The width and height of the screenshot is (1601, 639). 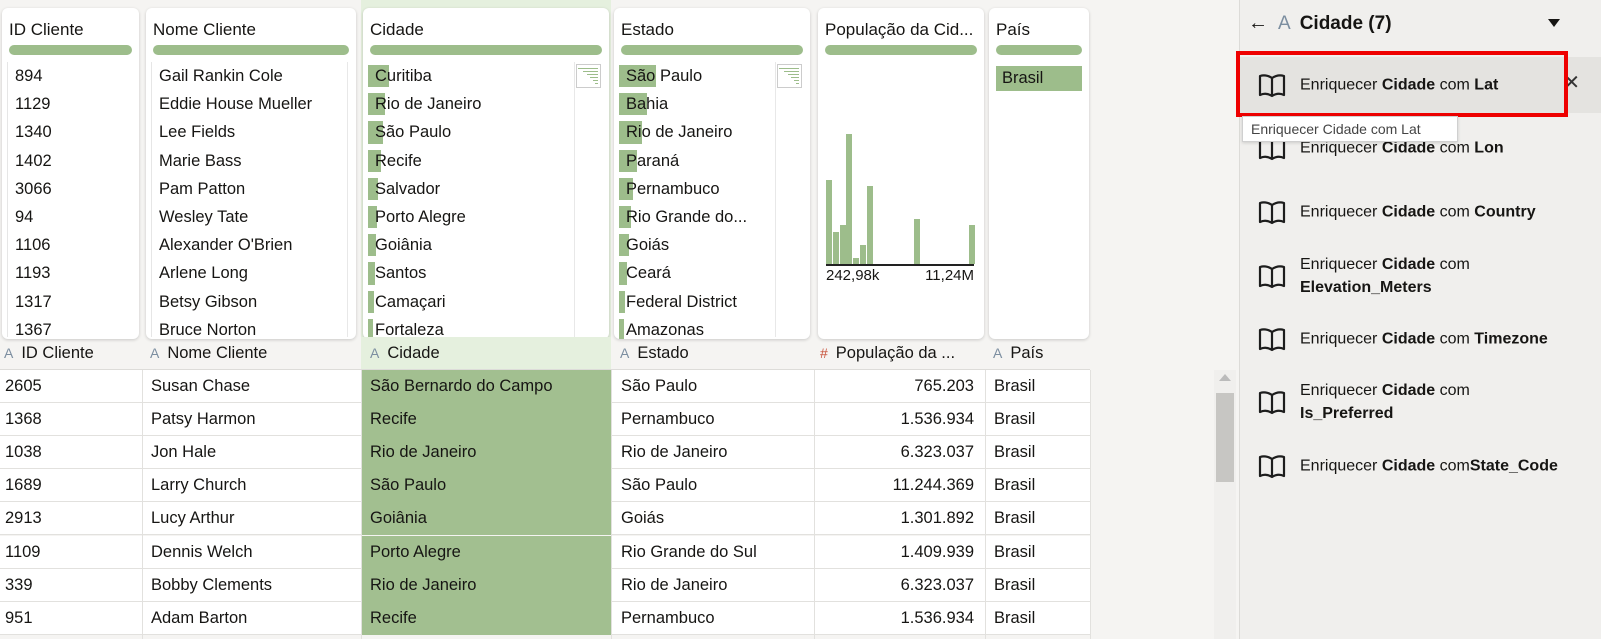 What do you see at coordinates (249, 132) in the screenshot?
I see `profile-value-item: Lee Fields` at bounding box center [249, 132].